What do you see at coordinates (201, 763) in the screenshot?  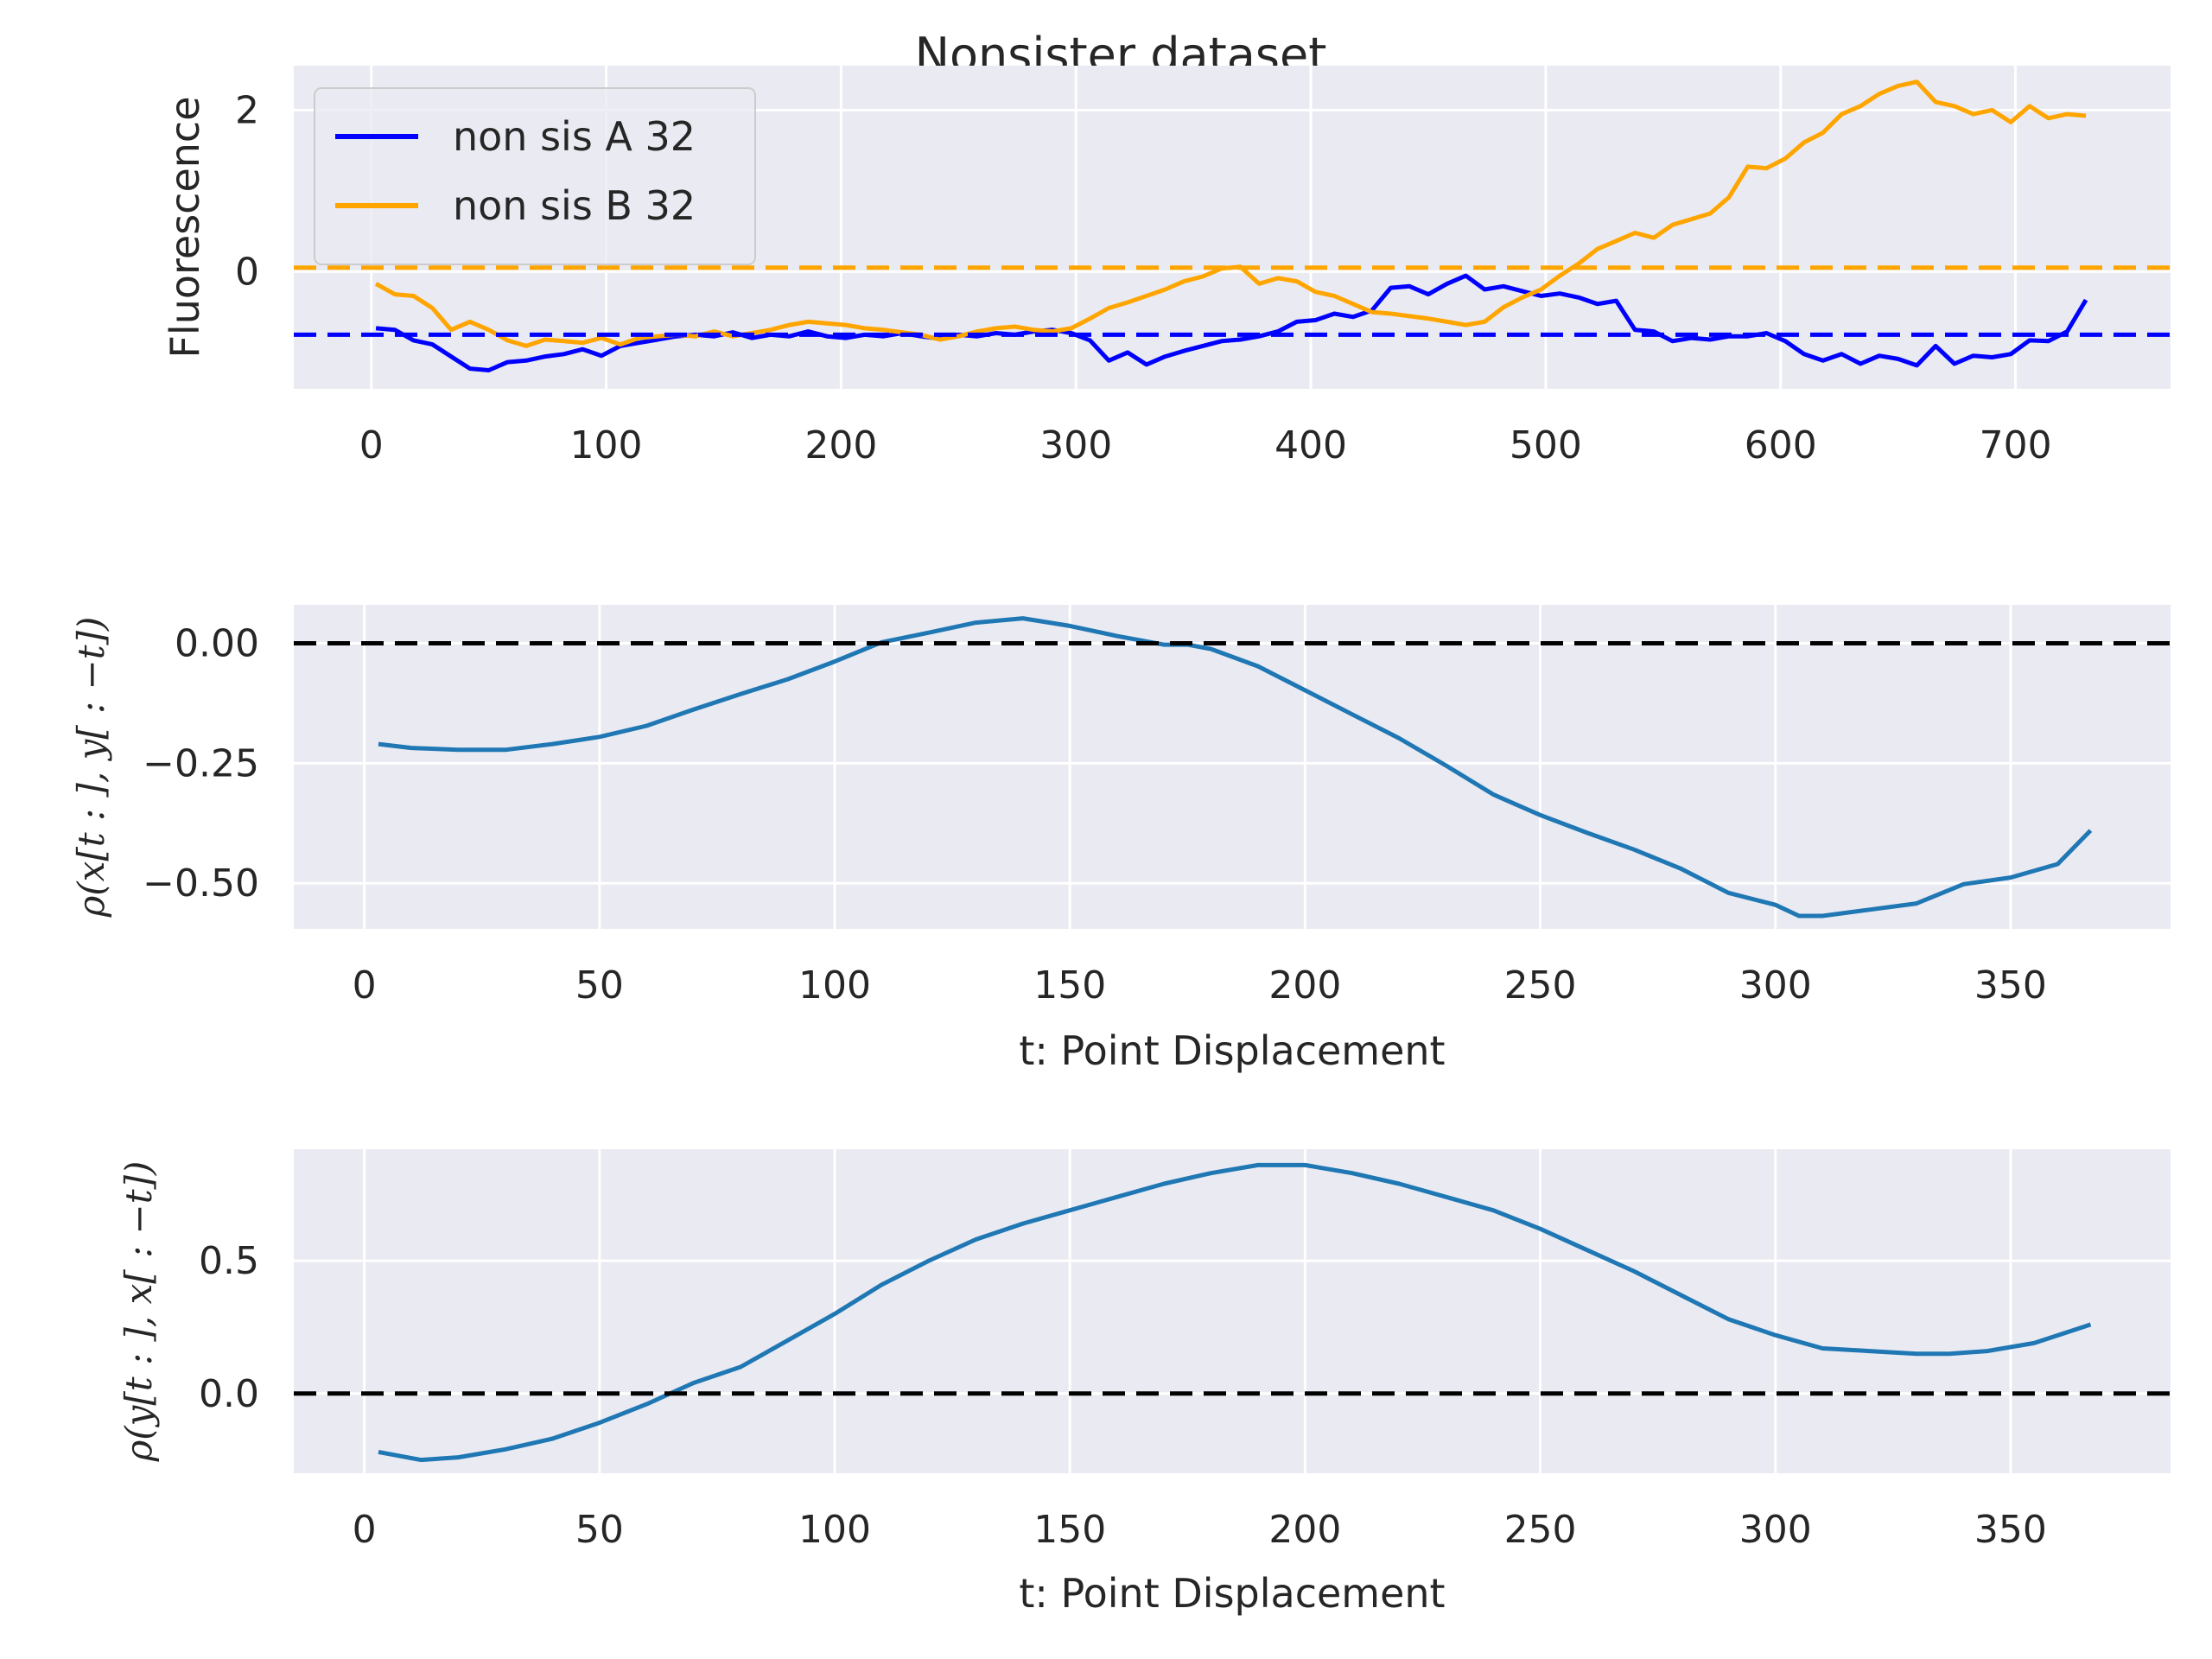 I see `y-tick-label: −0.25` at bounding box center [201, 763].